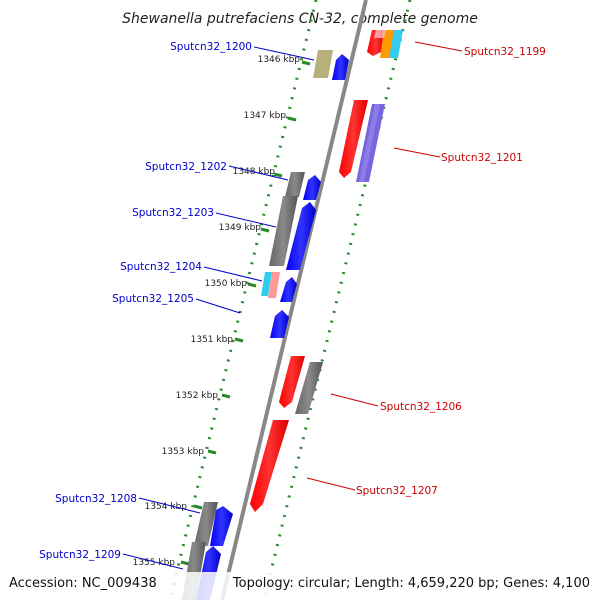 This screenshot has height=600, width=600. I want to click on label-1202: Sputcn32_1202, so click(186, 167).